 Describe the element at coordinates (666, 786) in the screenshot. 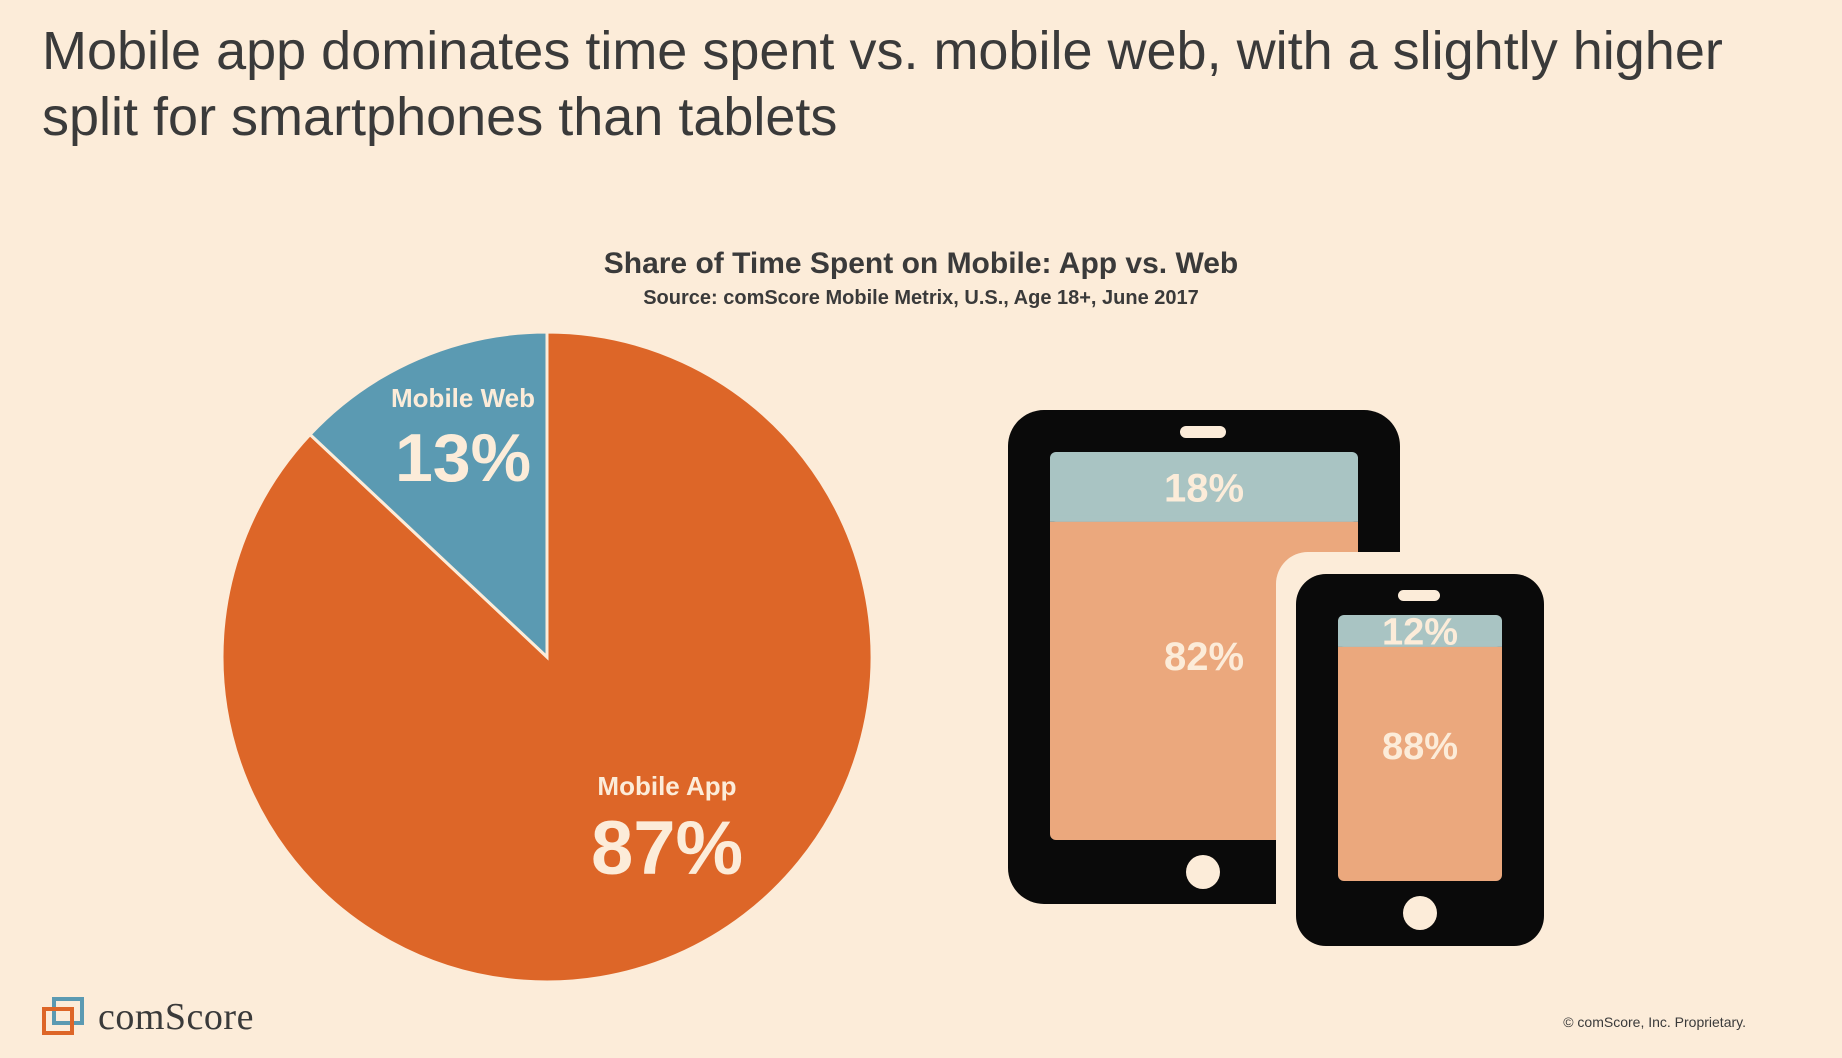

I see `pie-label-mobile-app: Mobile App` at that location.